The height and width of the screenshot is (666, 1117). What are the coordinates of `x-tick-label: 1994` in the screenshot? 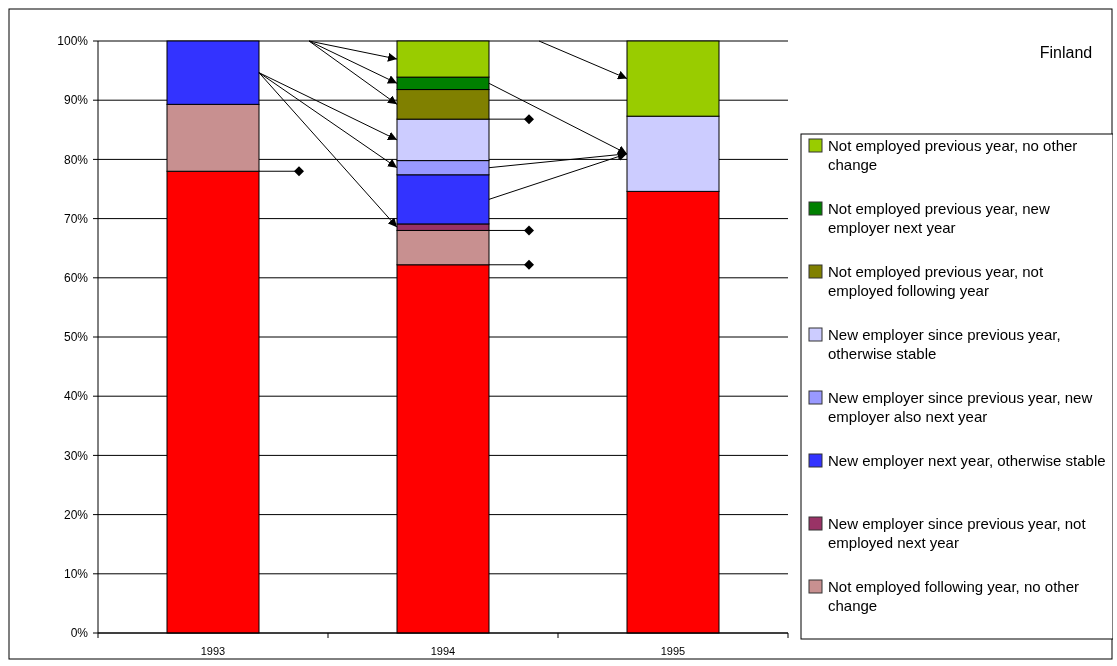 It's located at (443, 651).